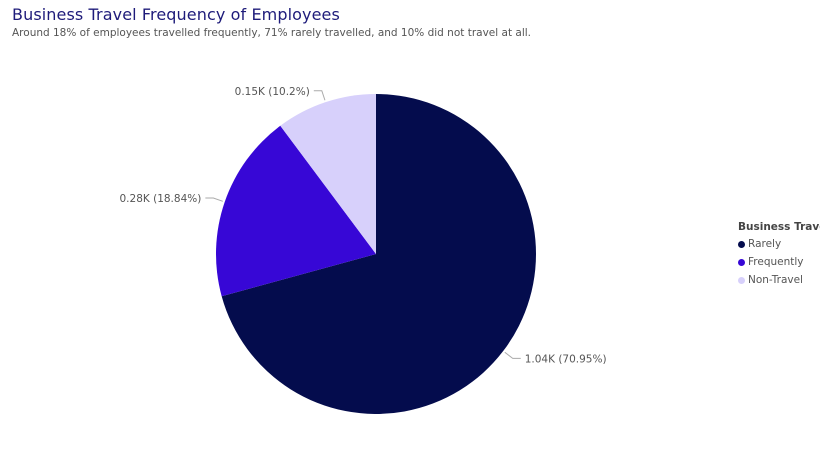 The height and width of the screenshot is (450, 820). I want to click on legend-title: Business Travel, so click(779, 227).